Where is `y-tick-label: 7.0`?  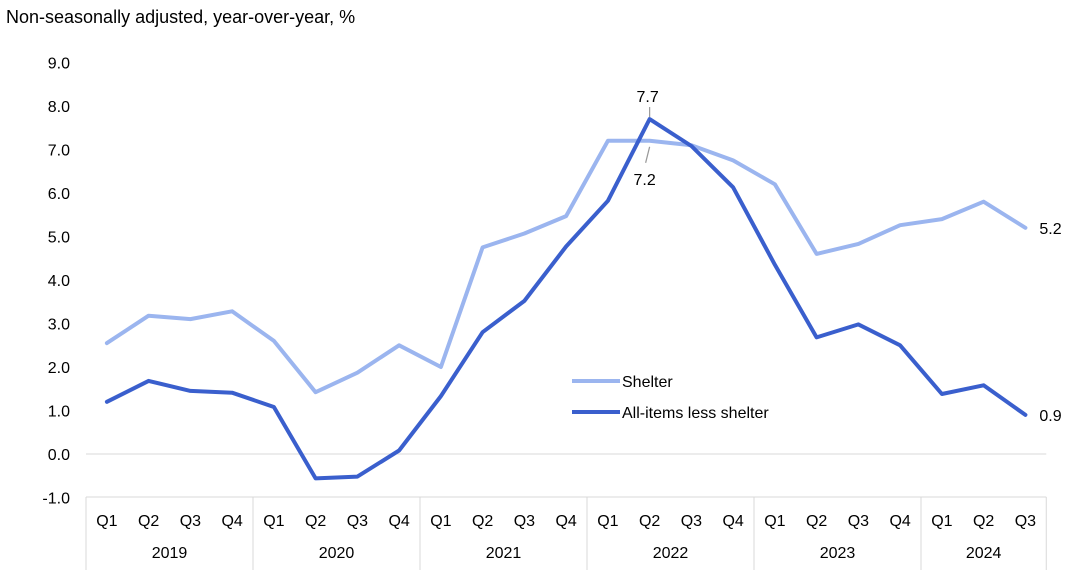
y-tick-label: 7.0 is located at coordinates (59, 151).